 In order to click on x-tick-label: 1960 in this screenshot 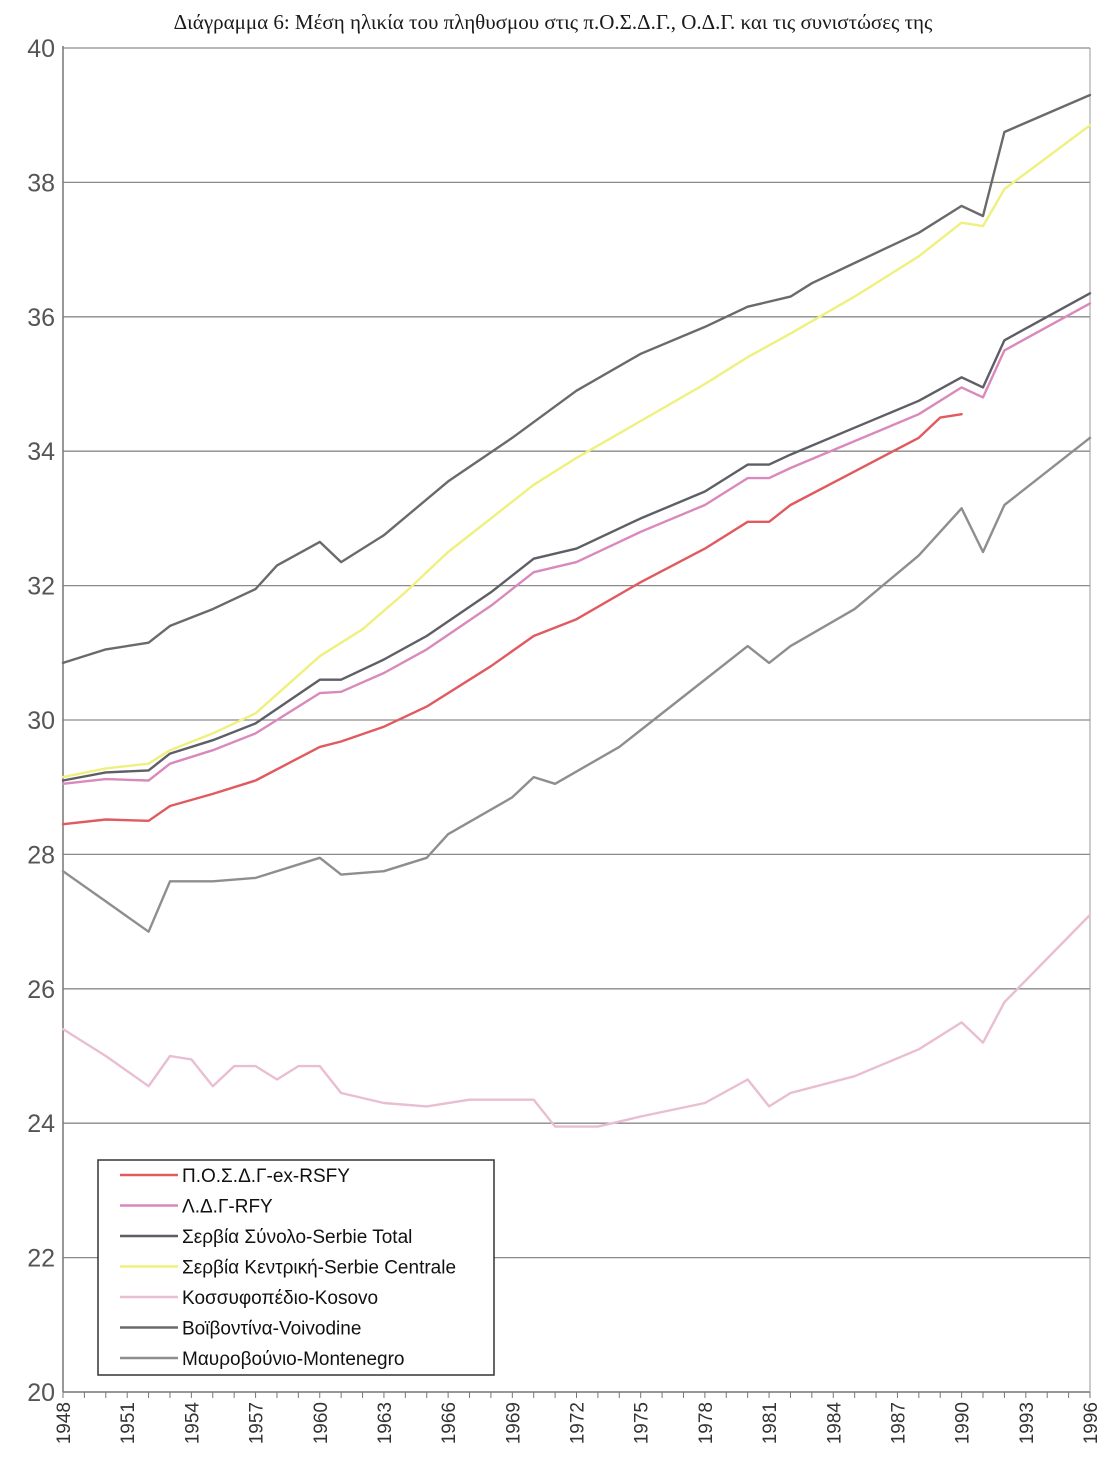, I will do `click(321, 1423)`.